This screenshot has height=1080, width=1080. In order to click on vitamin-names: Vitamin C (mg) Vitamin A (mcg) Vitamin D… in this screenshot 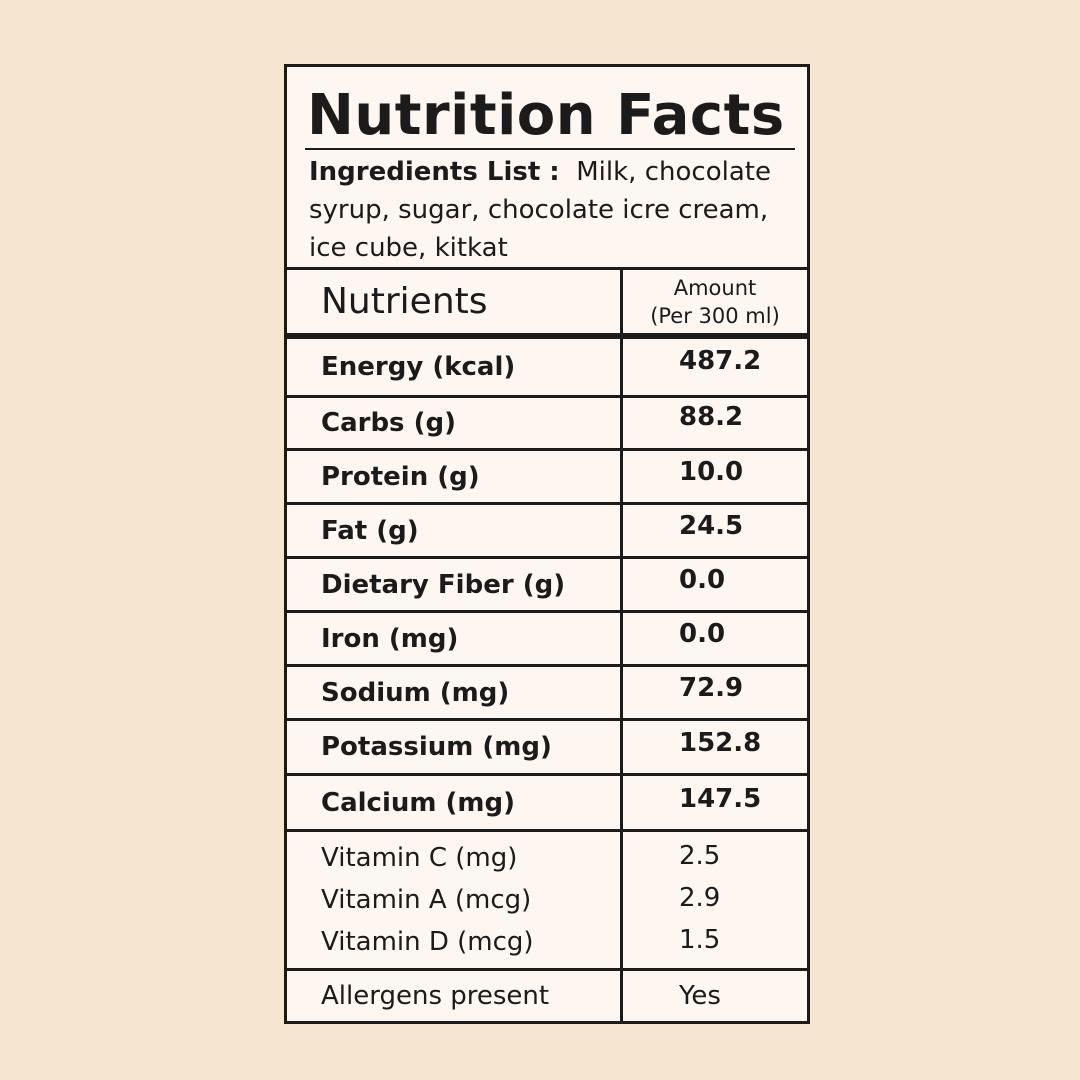, I will do `click(466, 900)`.